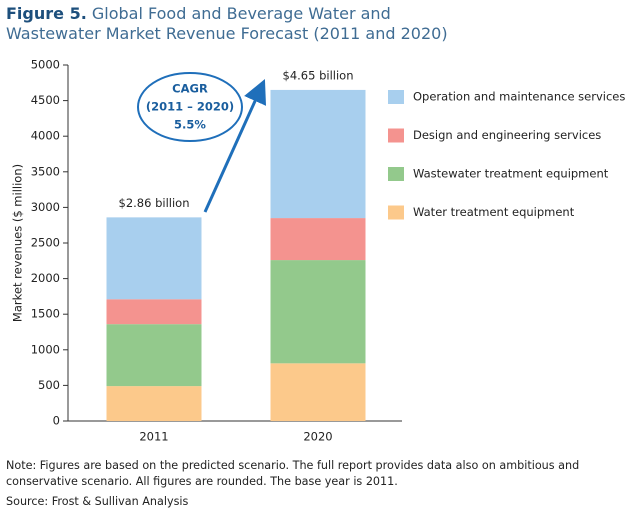 The image size is (640, 514). I want to click on y-axis-label: Market revenues ($ million), so click(18, 243).